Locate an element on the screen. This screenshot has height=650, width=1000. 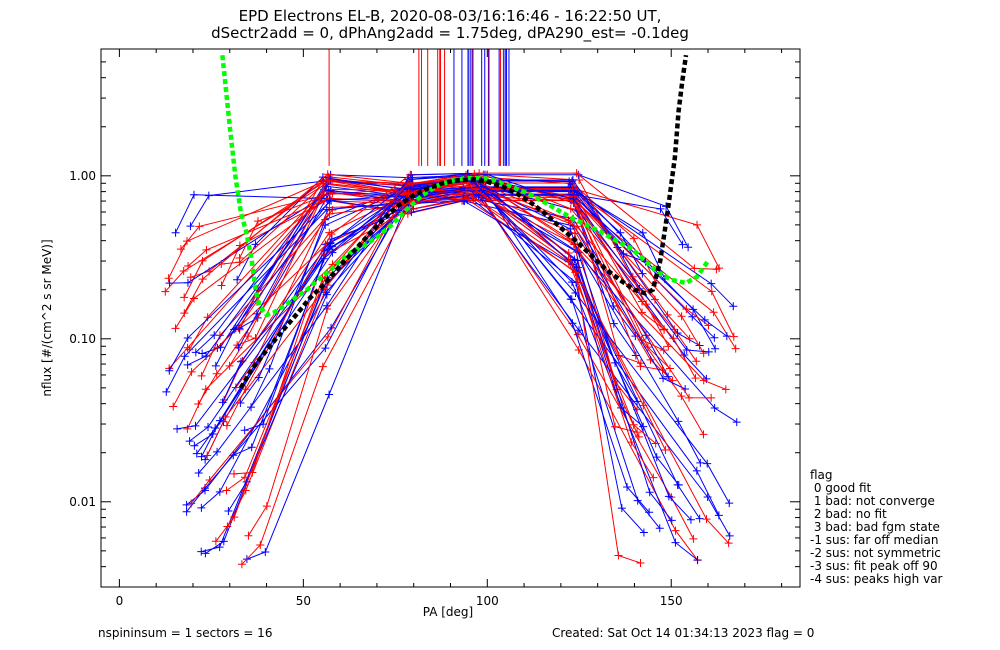
legend-title: flag is located at coordinates (821, 475).